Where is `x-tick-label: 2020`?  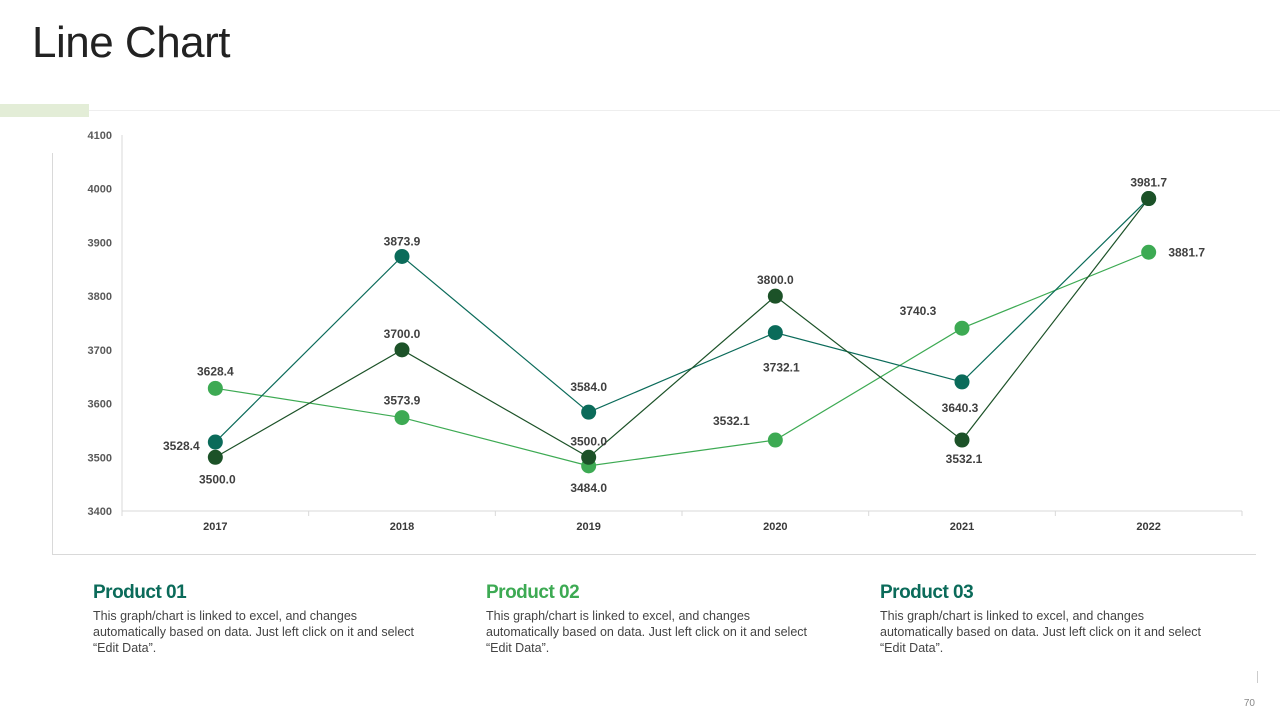
x-tick-label: 2020 is located at coordinates (775, 527).